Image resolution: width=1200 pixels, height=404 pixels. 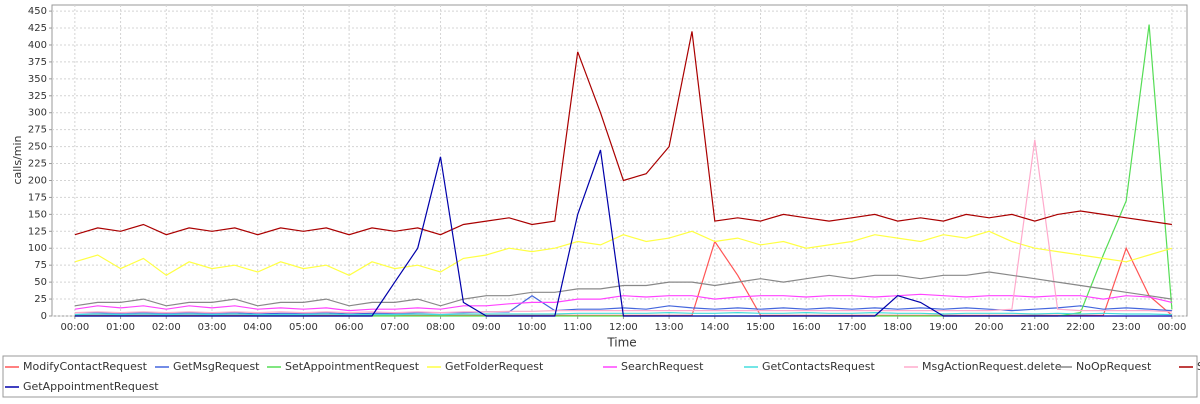 I want to click on x-tick-label: 04:00, so click(x=257, y=327).